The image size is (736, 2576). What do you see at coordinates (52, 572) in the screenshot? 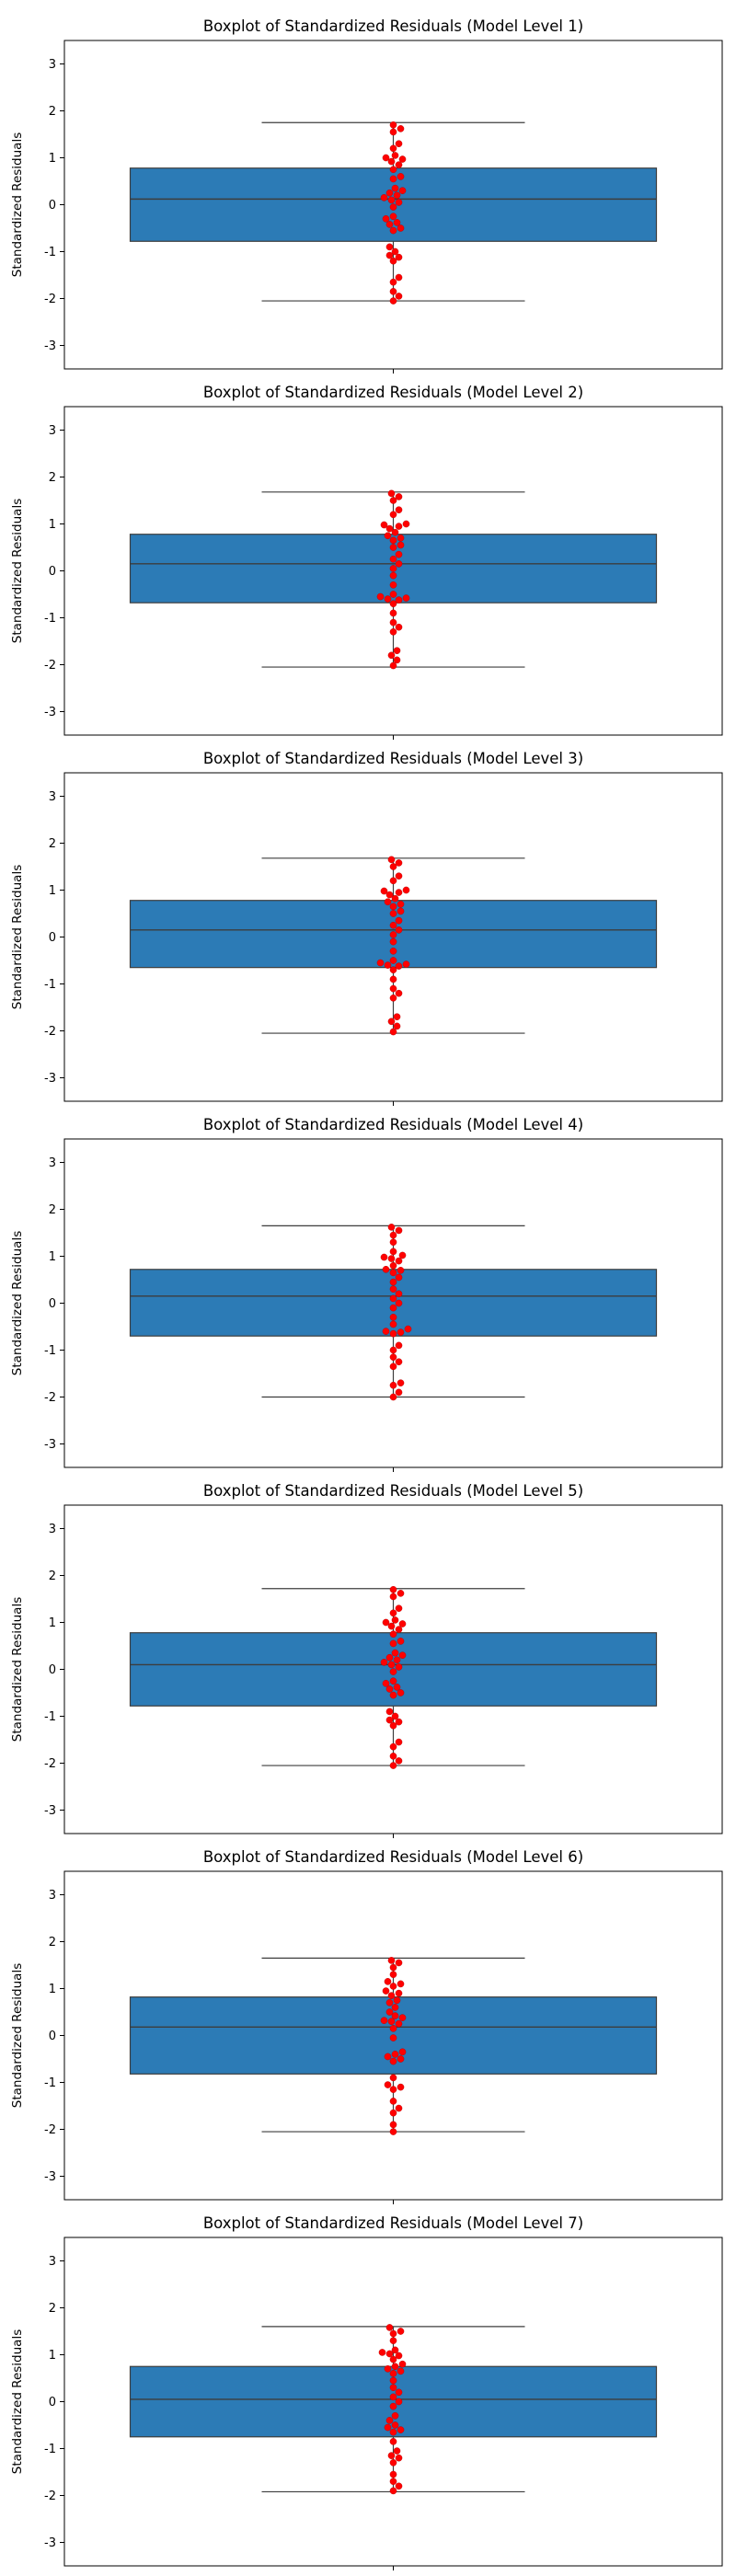
I see `y-tick-label: 0` at bounding box center [52, 572].